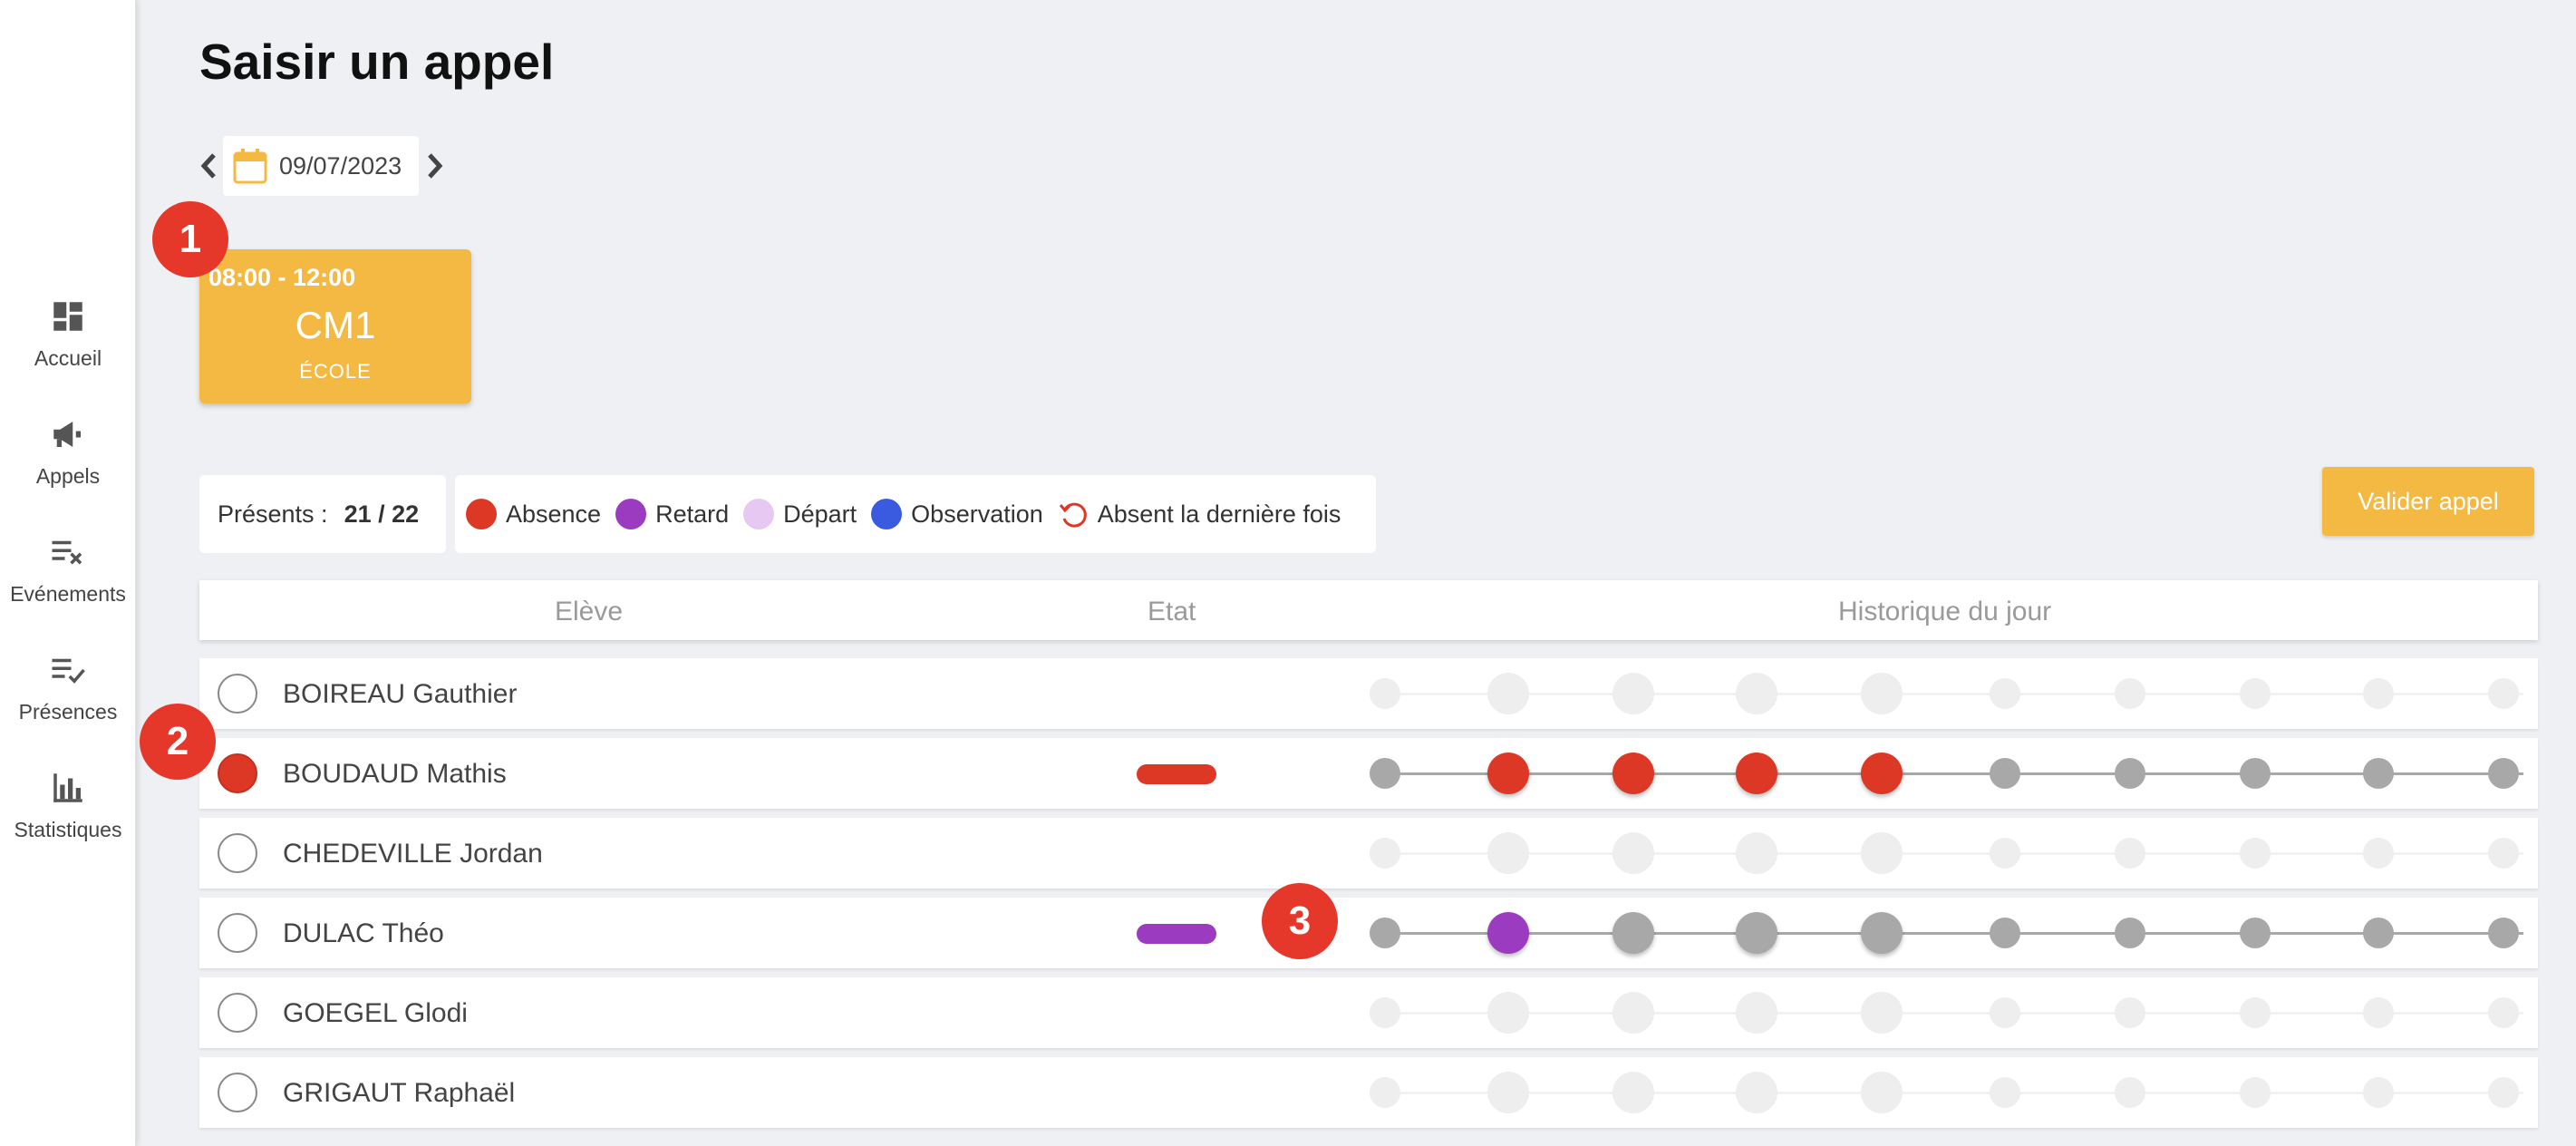  I want to click on next-day-button, so click(434, 166).